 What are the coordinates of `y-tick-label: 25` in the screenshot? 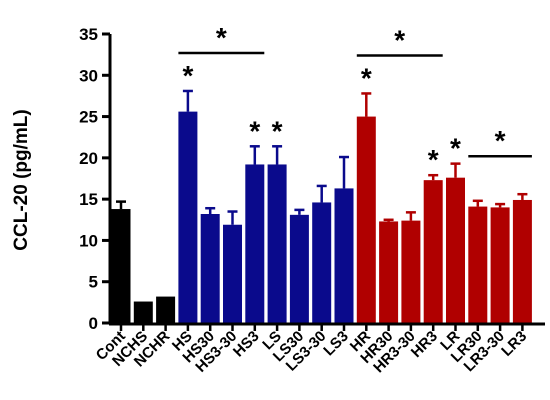 It's located at (88, 117).